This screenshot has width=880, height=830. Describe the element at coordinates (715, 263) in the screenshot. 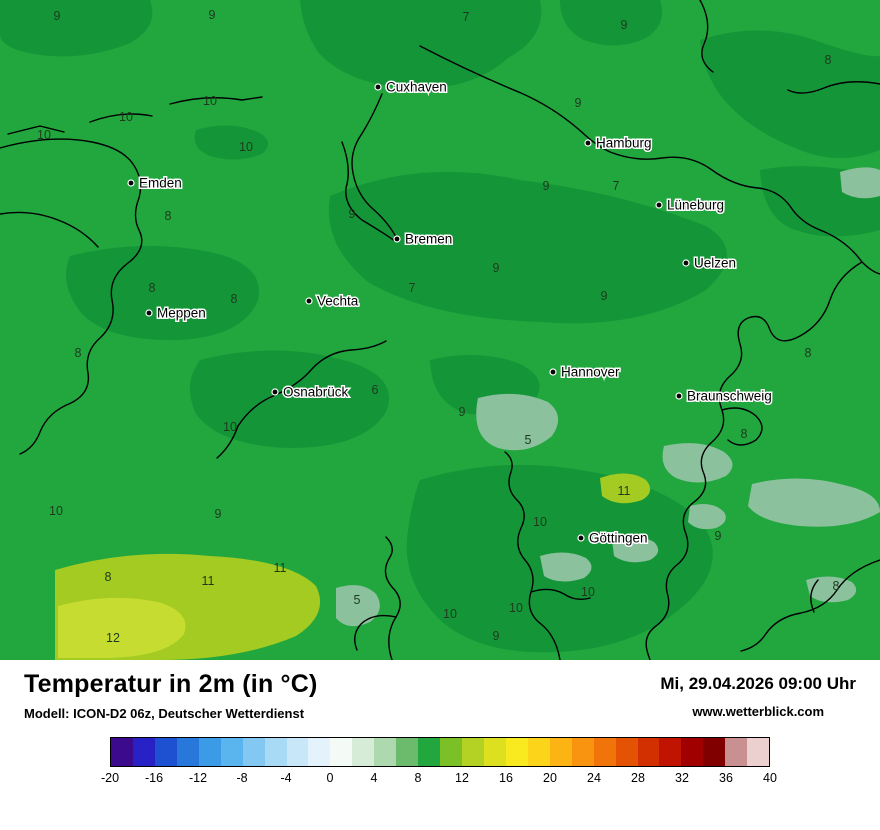

I see `city-label: Uelzen` at that location.